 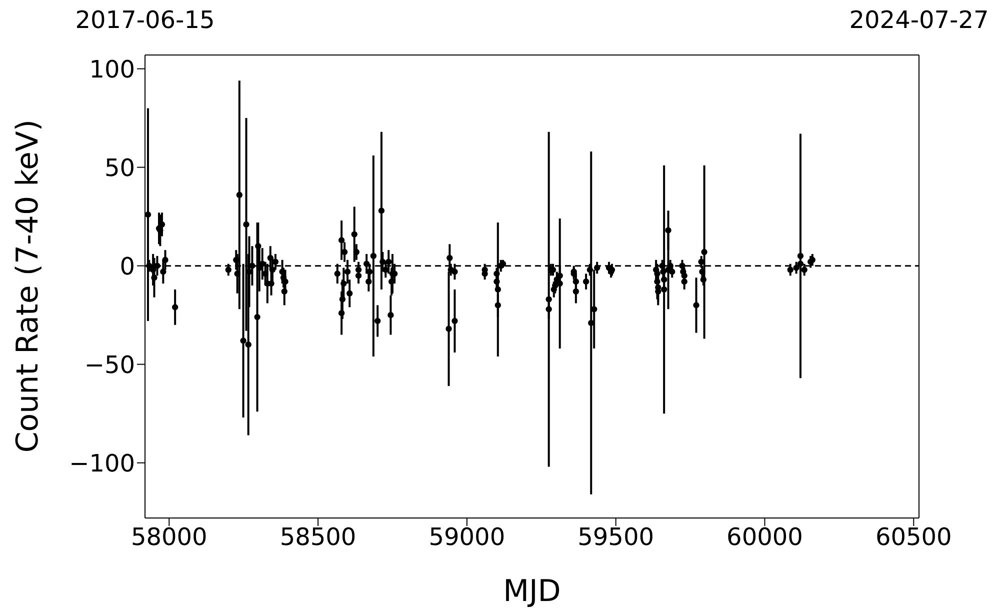 What do you see at coordinates (28, 286) in the screenshot?
I see `y-axis-title: Count Rate (7-40 keV)` at bounding box center [28, 286].